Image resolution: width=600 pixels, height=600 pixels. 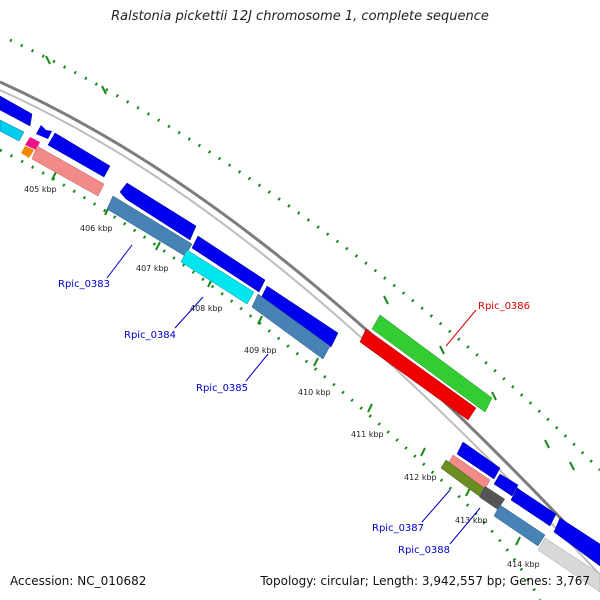 I want to click on gene-label-rpic-0386: Rpic_0386, so click(x=504, y=306).